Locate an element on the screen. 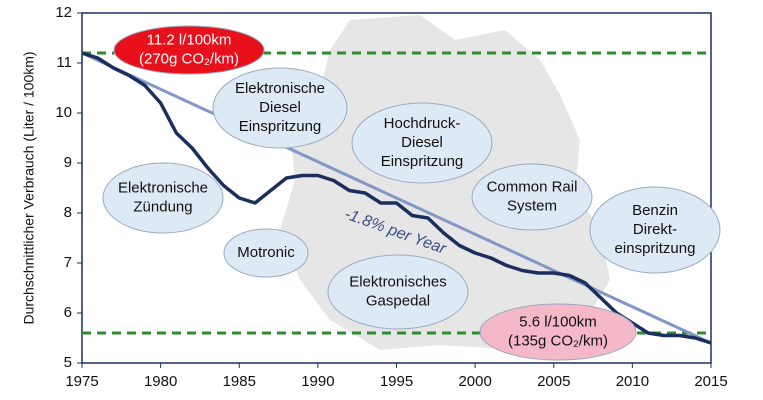  y-tick-label: 9 is located at coordinates (68, 162).